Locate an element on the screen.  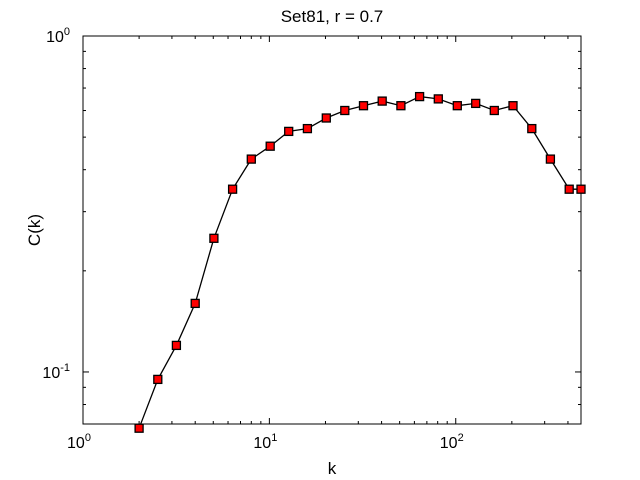
y-tick-label: 10⁻¹ is located at coordinates (56, 372).